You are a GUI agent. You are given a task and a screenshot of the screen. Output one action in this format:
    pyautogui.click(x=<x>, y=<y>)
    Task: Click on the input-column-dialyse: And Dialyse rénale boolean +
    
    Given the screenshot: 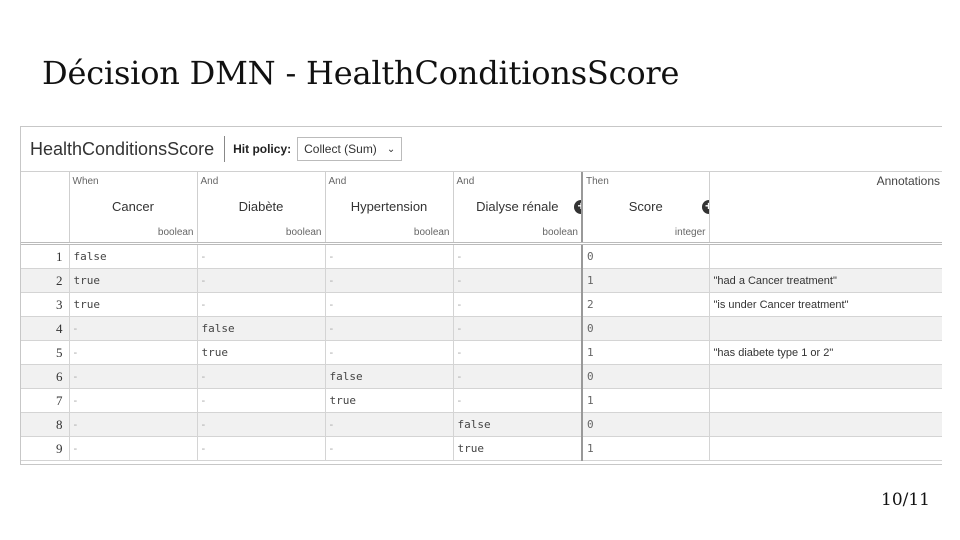 What is the action you would take?
    pyautogui.click(x=518, y=208)
    